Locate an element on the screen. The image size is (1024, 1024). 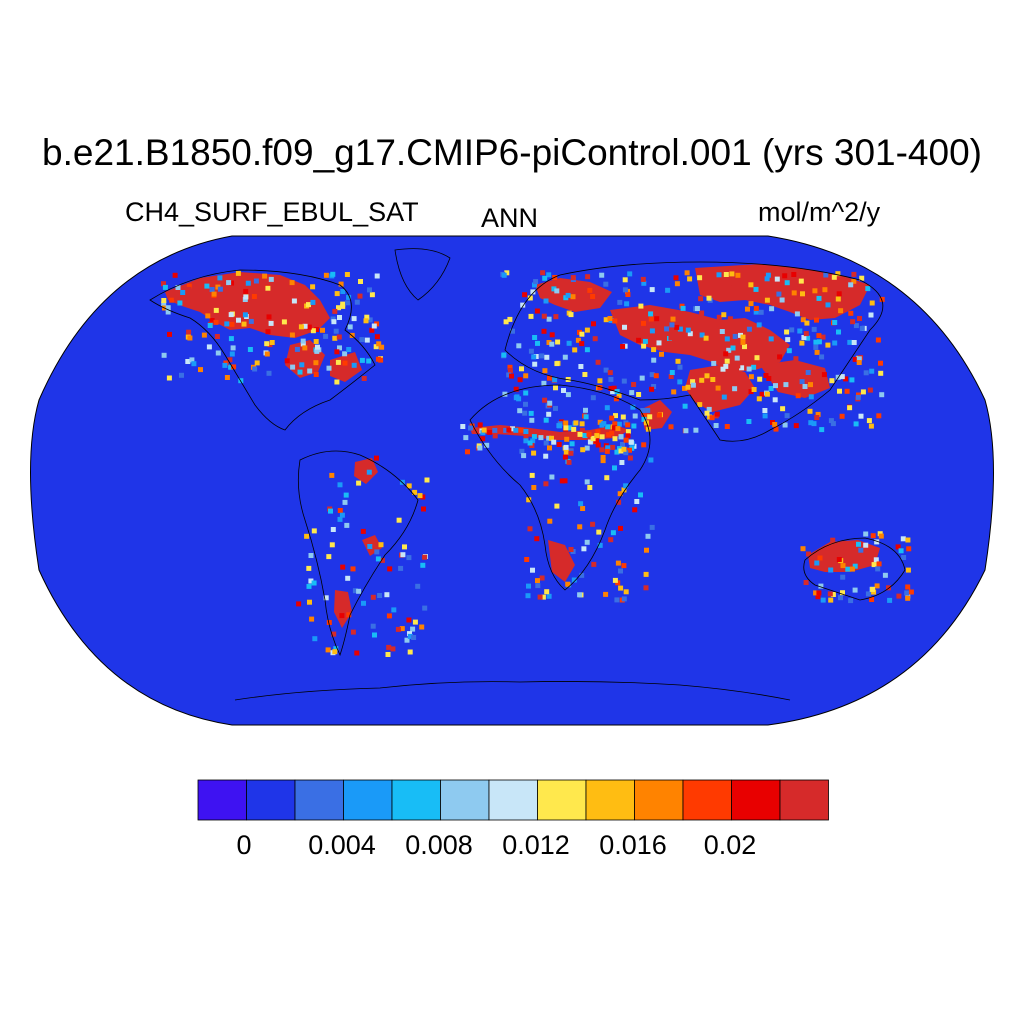
colorbar-tick-3: 0.012 is located at coordinates (536, 845).